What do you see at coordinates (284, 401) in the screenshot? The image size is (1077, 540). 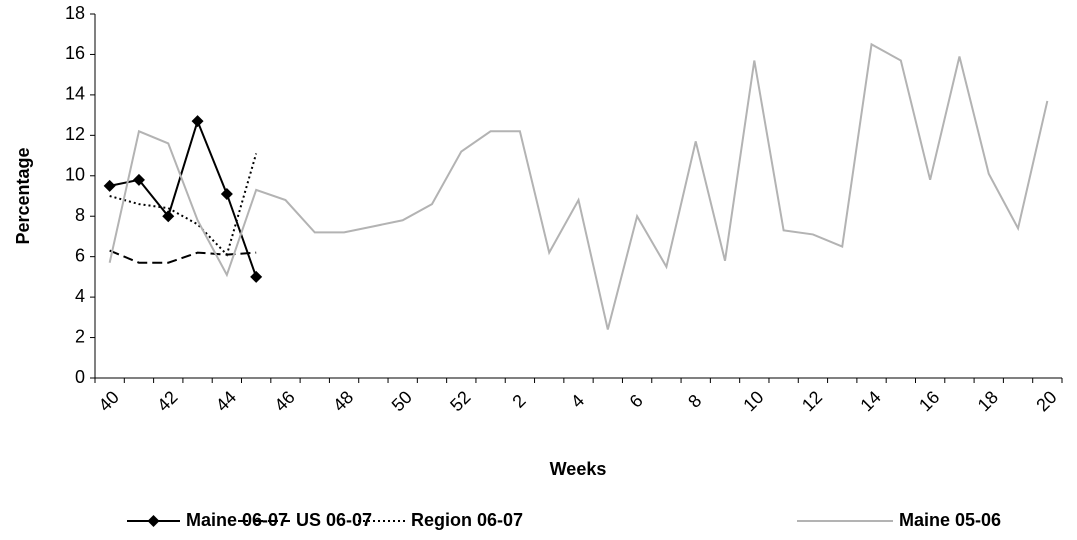 I see `x-tick-label: 46` at bounding box center [284, 401].